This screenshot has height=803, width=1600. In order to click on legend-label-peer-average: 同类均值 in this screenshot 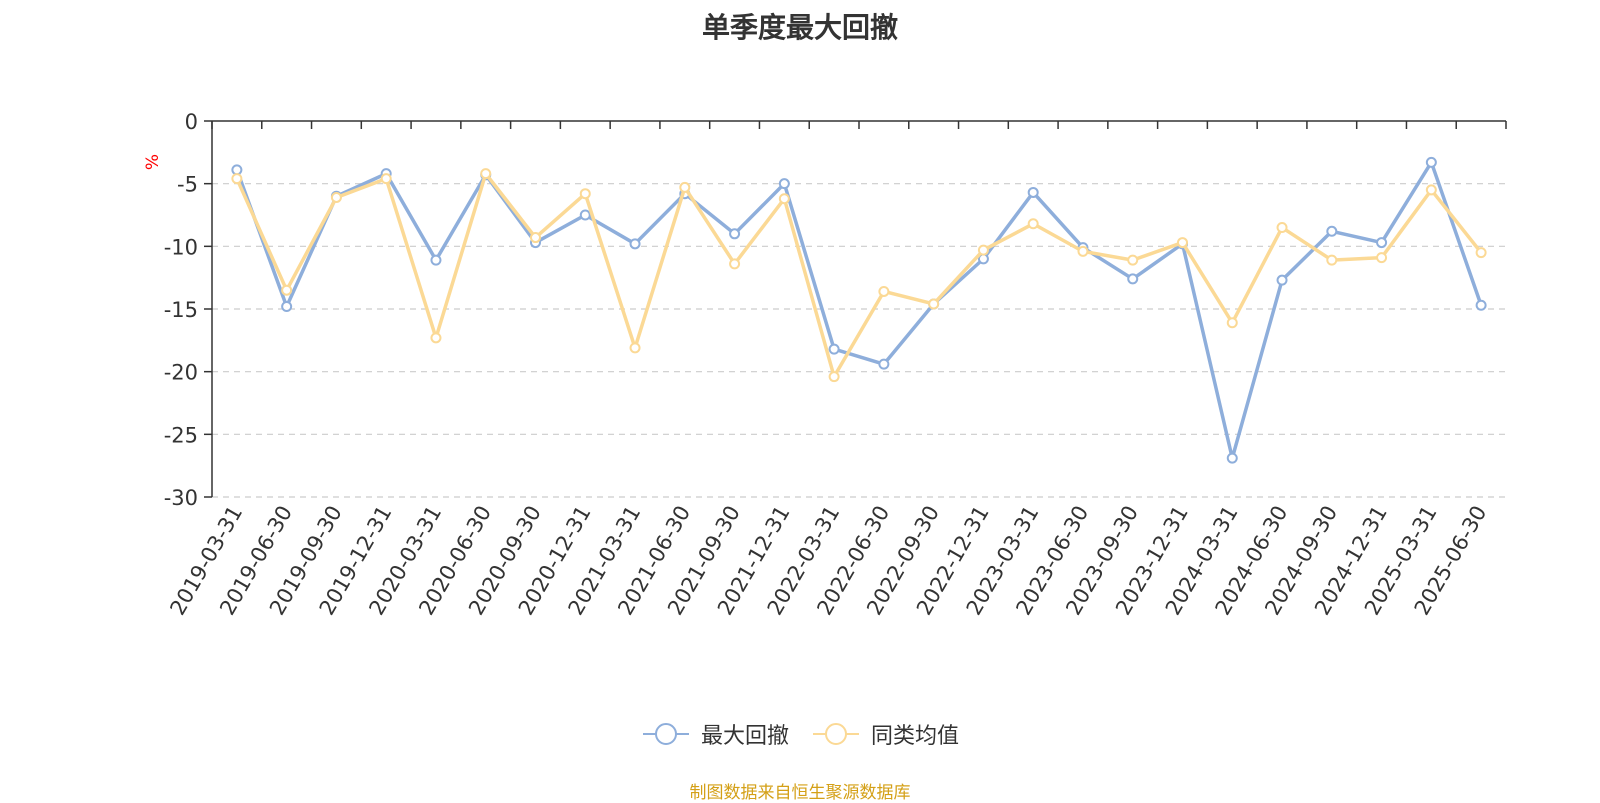, I will do `click(915, 736)`.